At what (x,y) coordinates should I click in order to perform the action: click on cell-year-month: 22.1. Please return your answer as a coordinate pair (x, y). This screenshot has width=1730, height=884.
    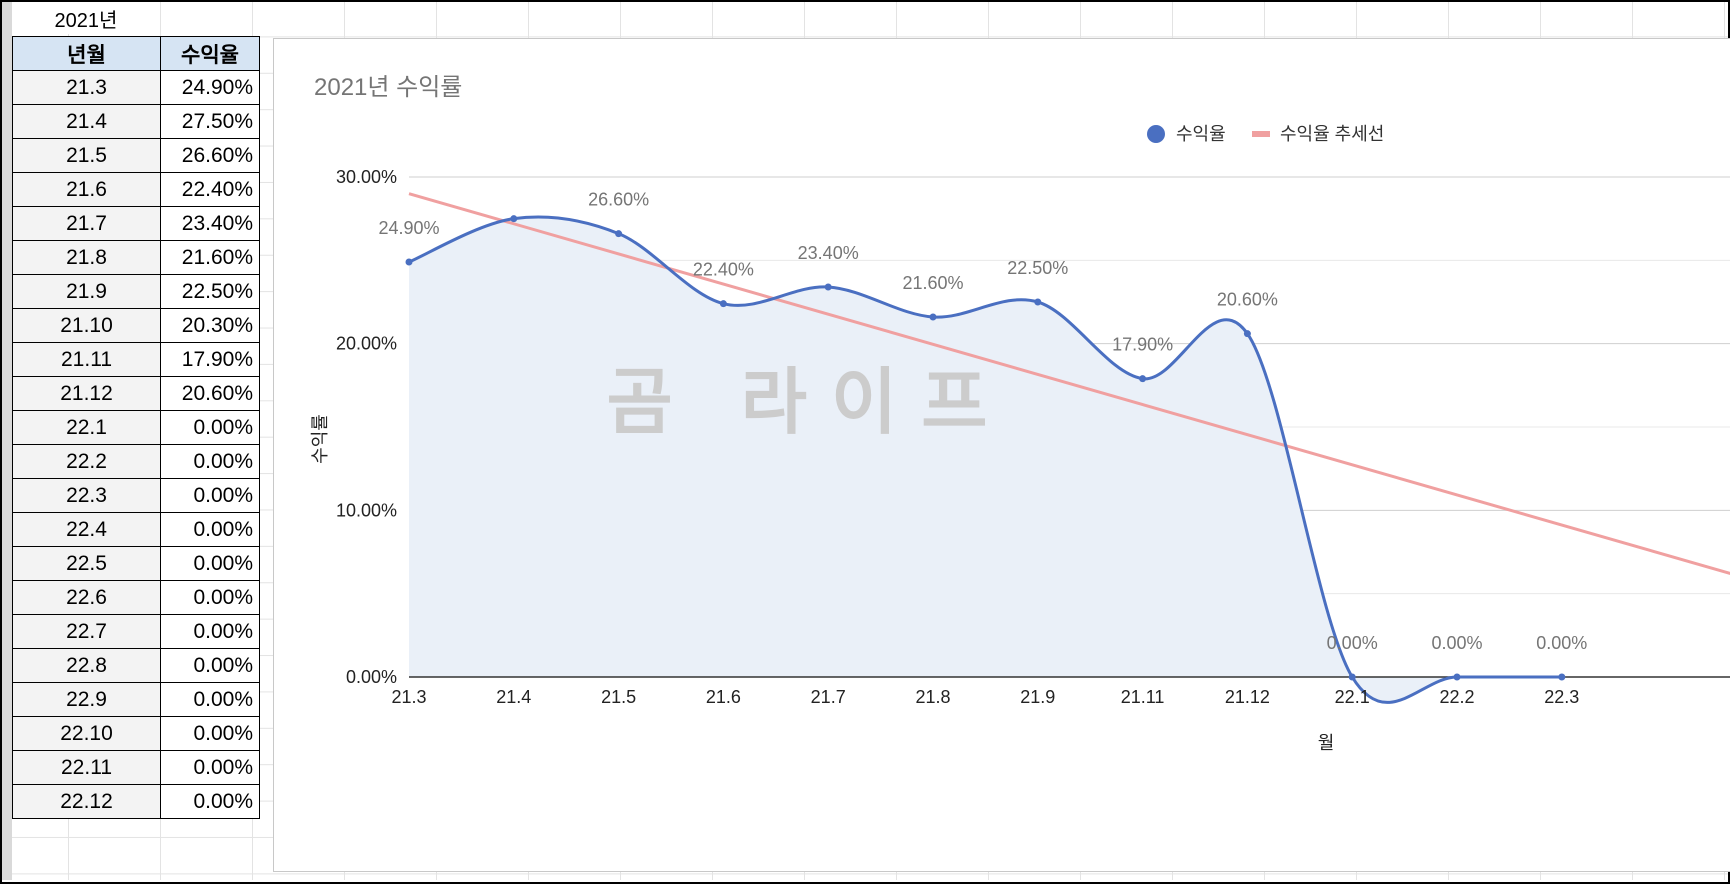
    Looking at the image, I should click on (86, 427).